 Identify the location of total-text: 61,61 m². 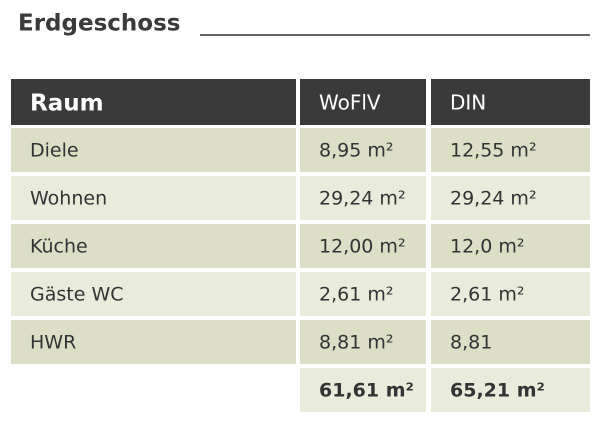
(366, 391).